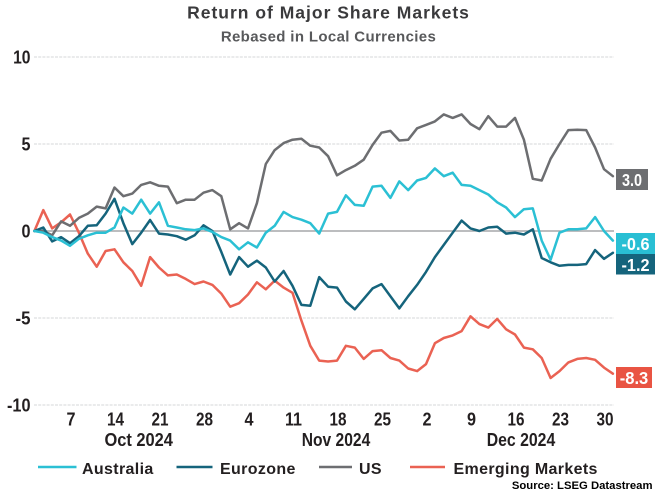 The image size is (657, 497). I want to click on svg-text: Eurozone, so click(258, 469).